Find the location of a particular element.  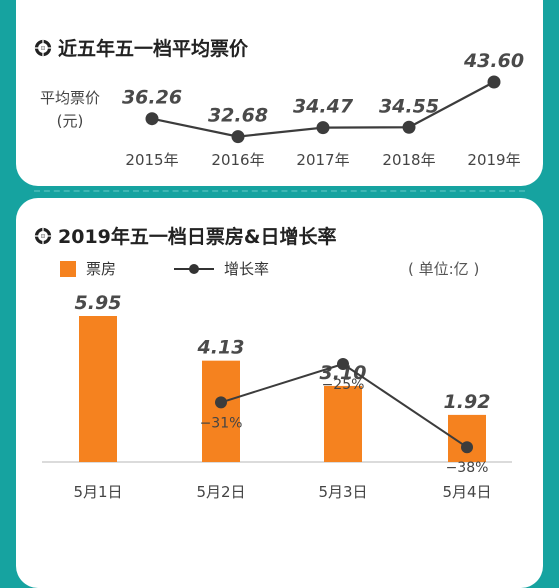

avg-price-value-label: 32.68 is located at coordinates (238, 116).